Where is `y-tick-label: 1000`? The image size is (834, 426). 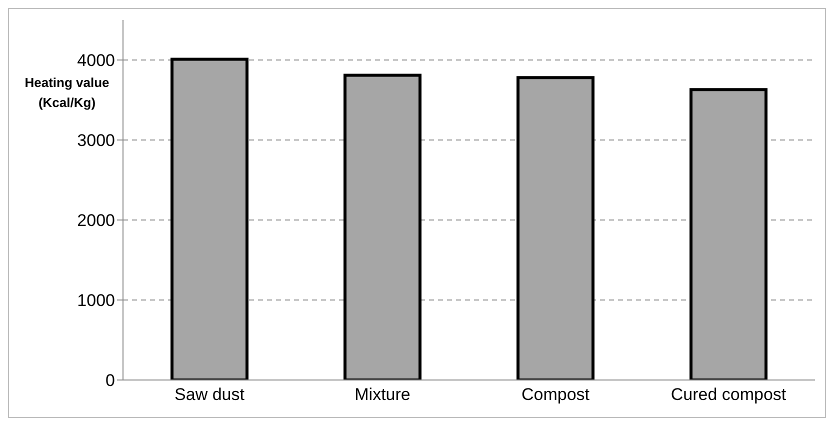 y-tick-label: 1000 is located at coordinates (96, 300).